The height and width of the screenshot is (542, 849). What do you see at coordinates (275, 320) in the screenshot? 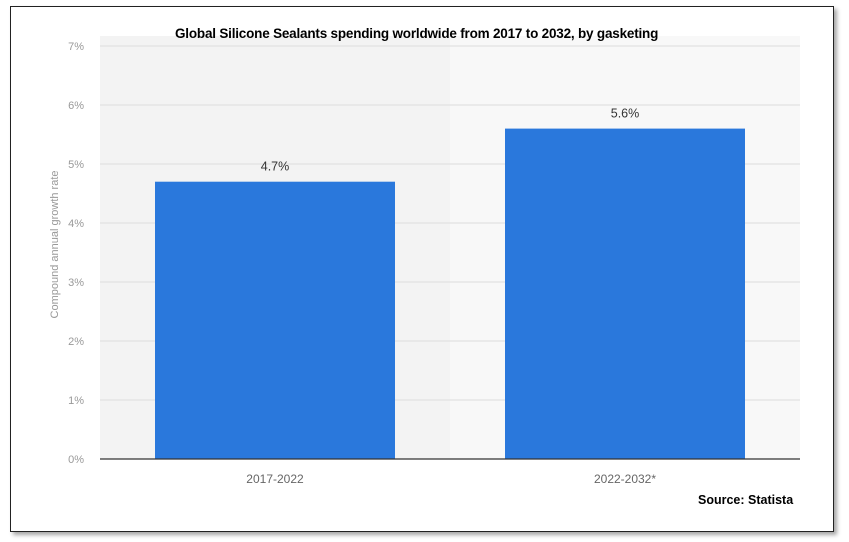
I see `bar` at bounding box center [275, 320].